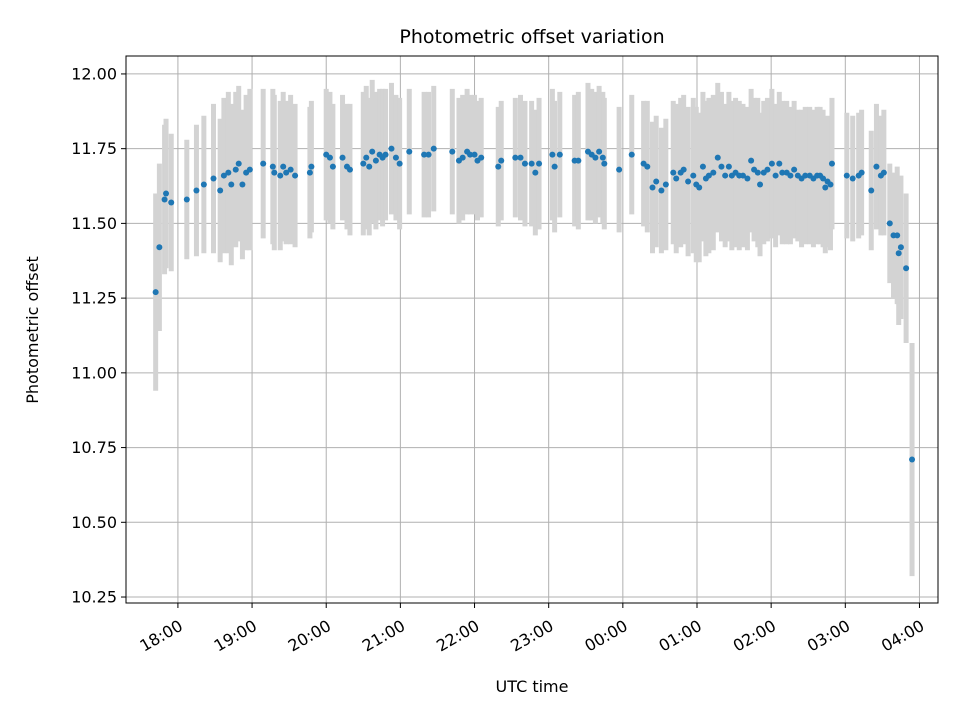 The width and height of the screenshot is (960, 720). I want to click on chart-title: Photometric offset variation, so click(531, 37).